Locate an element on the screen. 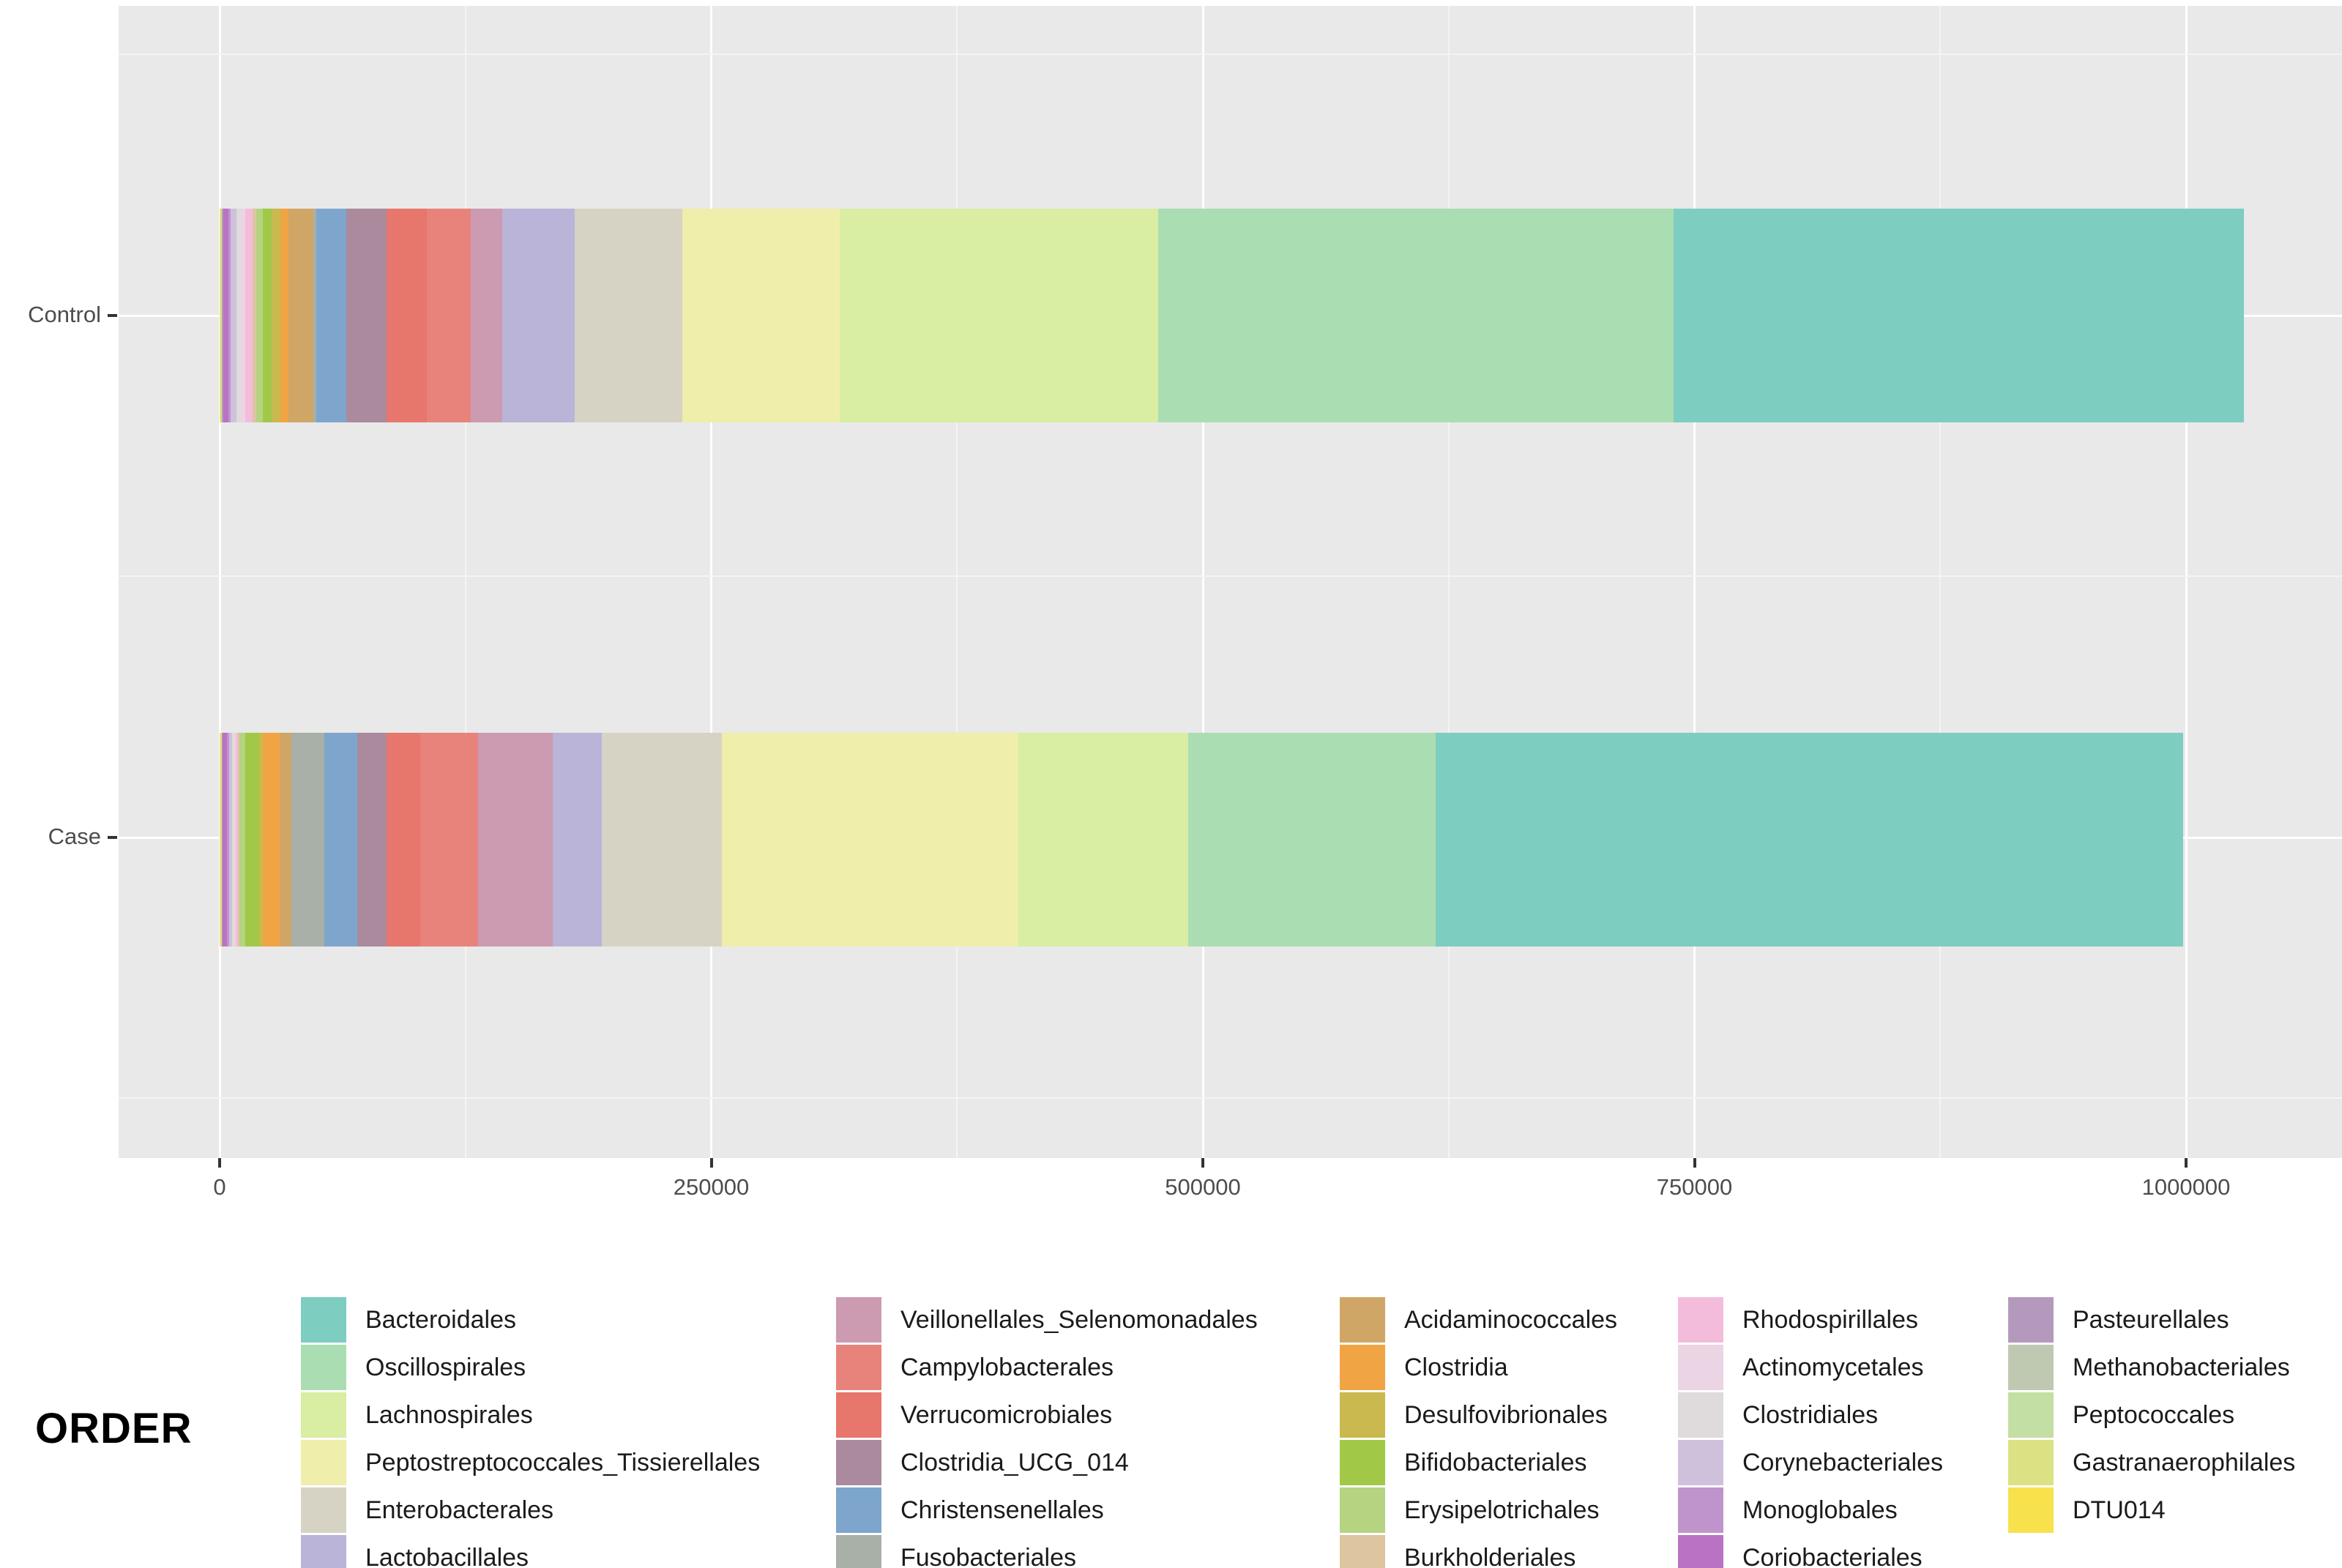  legend-label-corynebacteriales: Corynebacteriales is located at coordinates (1843, 1462).